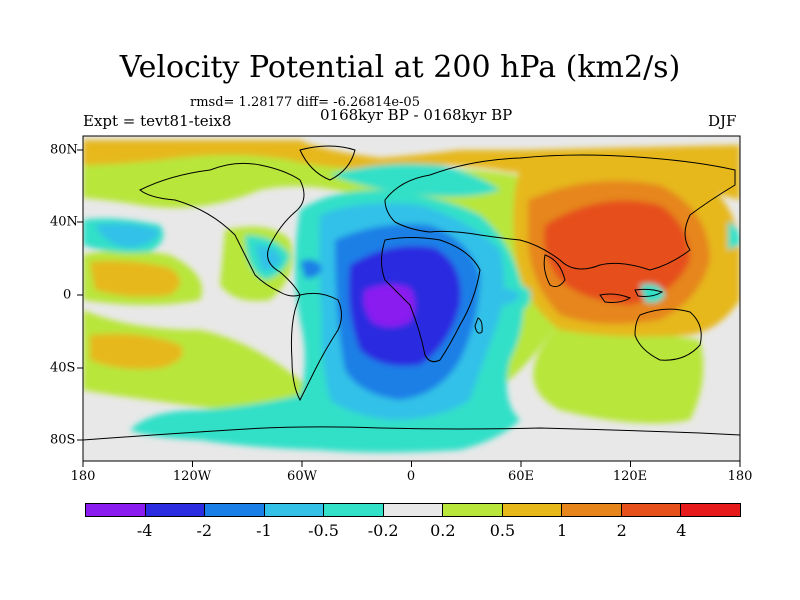 The height and width of the screenshot is (600, 800). I want to click on stats-text: rmsd= 1.28177 diff= -6.26814e-05, so click(305, 102).